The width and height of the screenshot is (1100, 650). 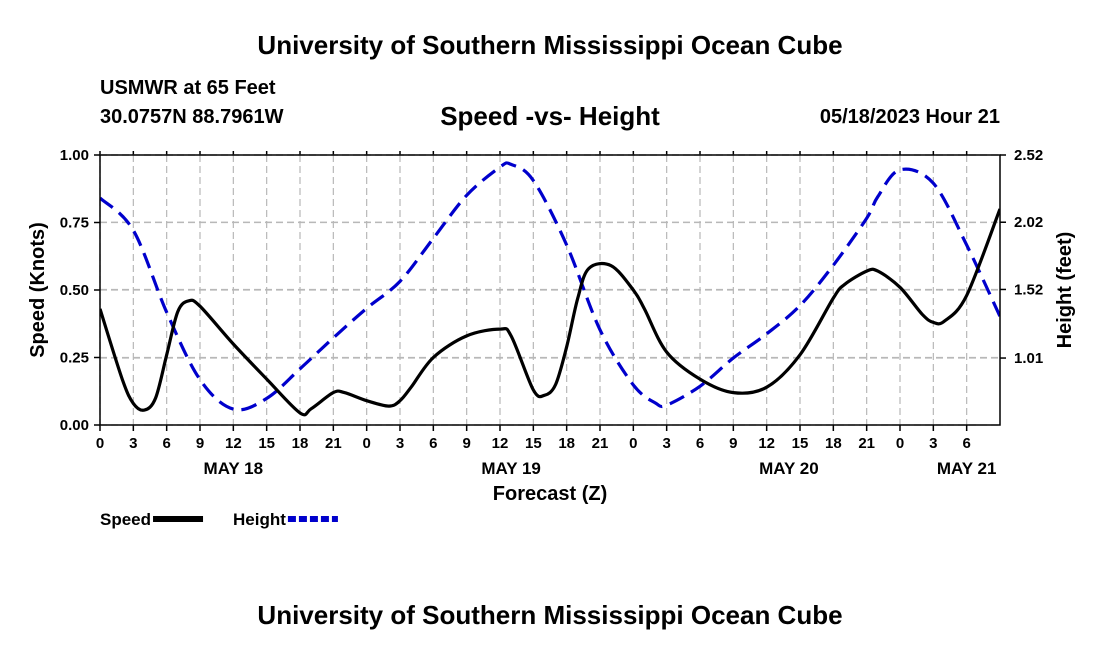 What do you see at coordinates (511, 468) in the screenshot?
I see `date-label: MAY 19` at bounding box center [511, 468].